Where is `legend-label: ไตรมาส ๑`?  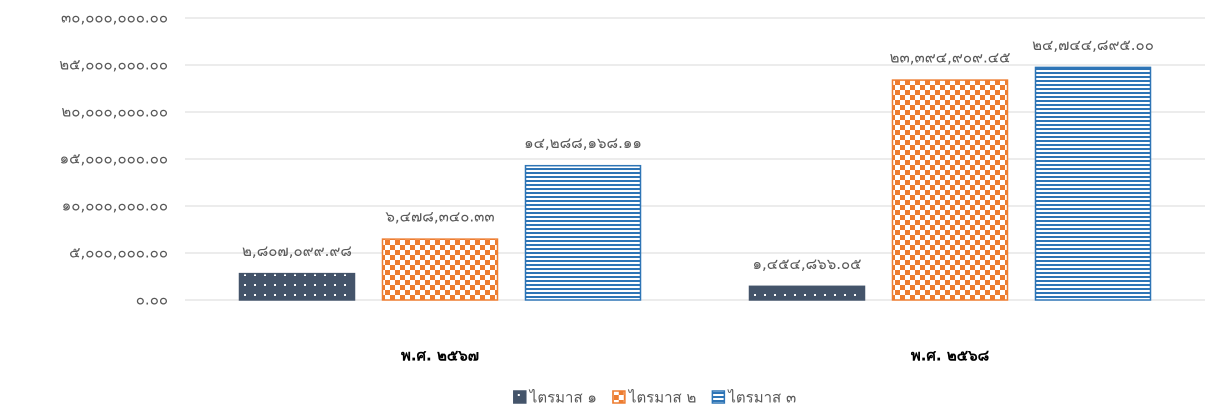 legend-label: ไตรมาส ๑ is located at coordinates (563, 398).